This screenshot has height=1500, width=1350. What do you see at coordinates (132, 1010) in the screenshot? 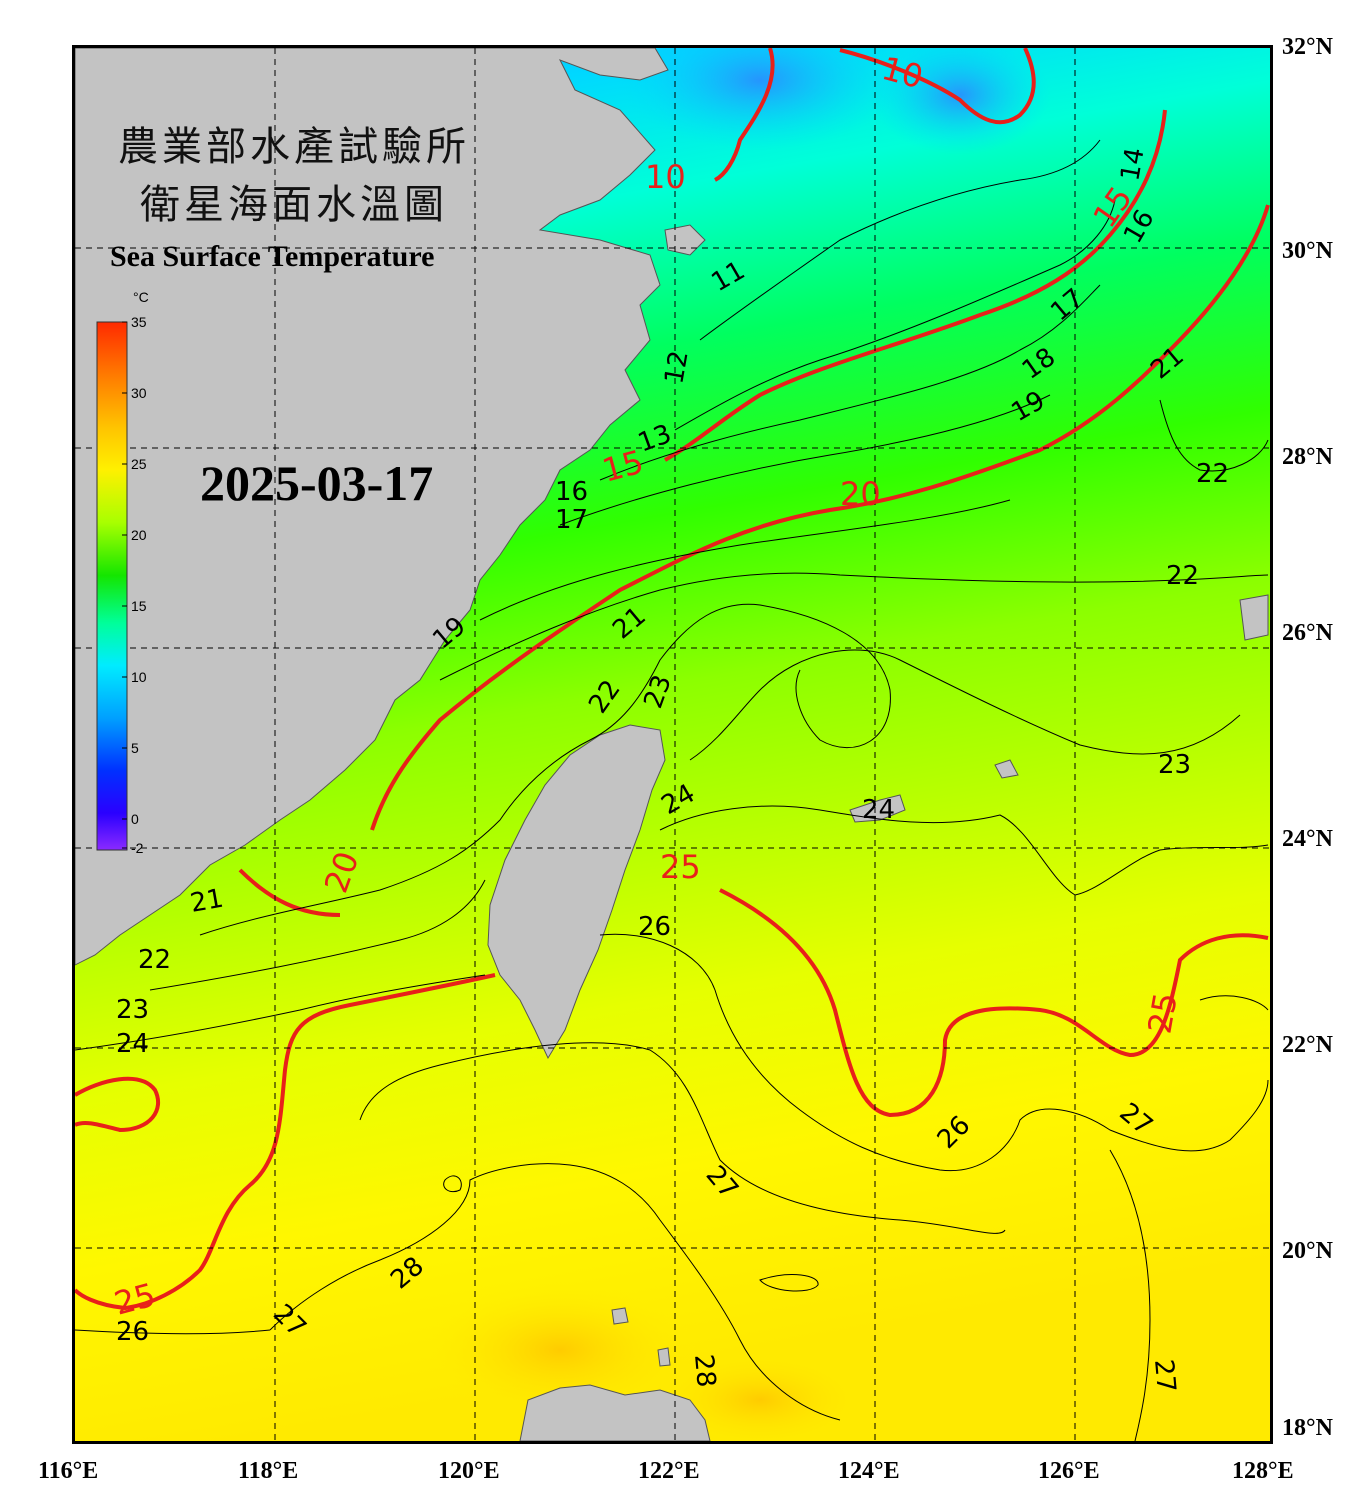
I see `contour-label-23-w: 23` at bounding box center [132, 1010].